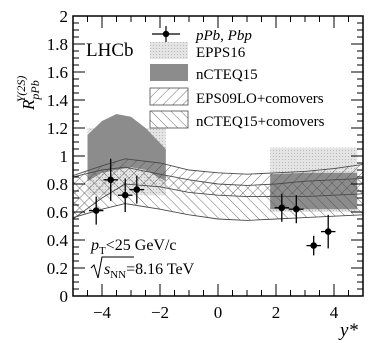 The width and height of the screenshot is (370, 343). What do you see at coordinates (35, 90) in the screenshot?
I see `y-axis-label-sub: pPb` at bounding box center [35, 90].